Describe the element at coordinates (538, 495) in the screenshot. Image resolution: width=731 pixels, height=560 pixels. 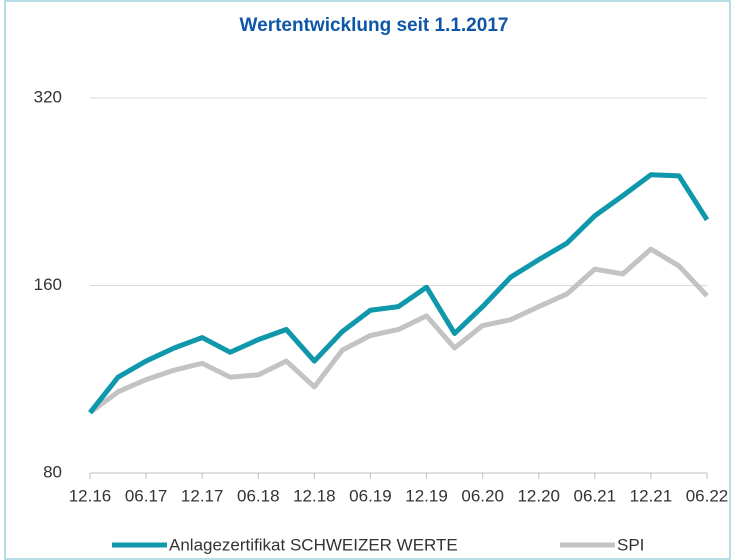
I see `x-tick-label: 12.20` at that location.